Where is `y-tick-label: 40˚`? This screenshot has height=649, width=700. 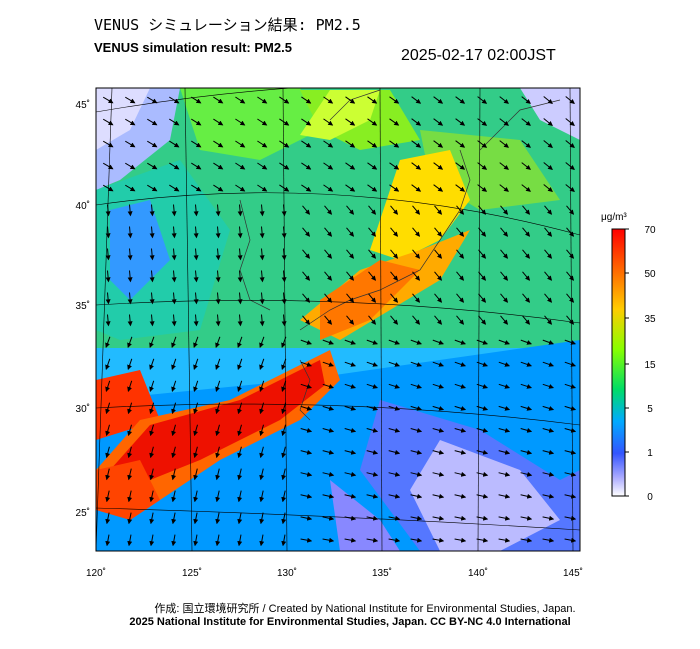 y-tick-label: 40˚ is located at coordinates (83, 206).